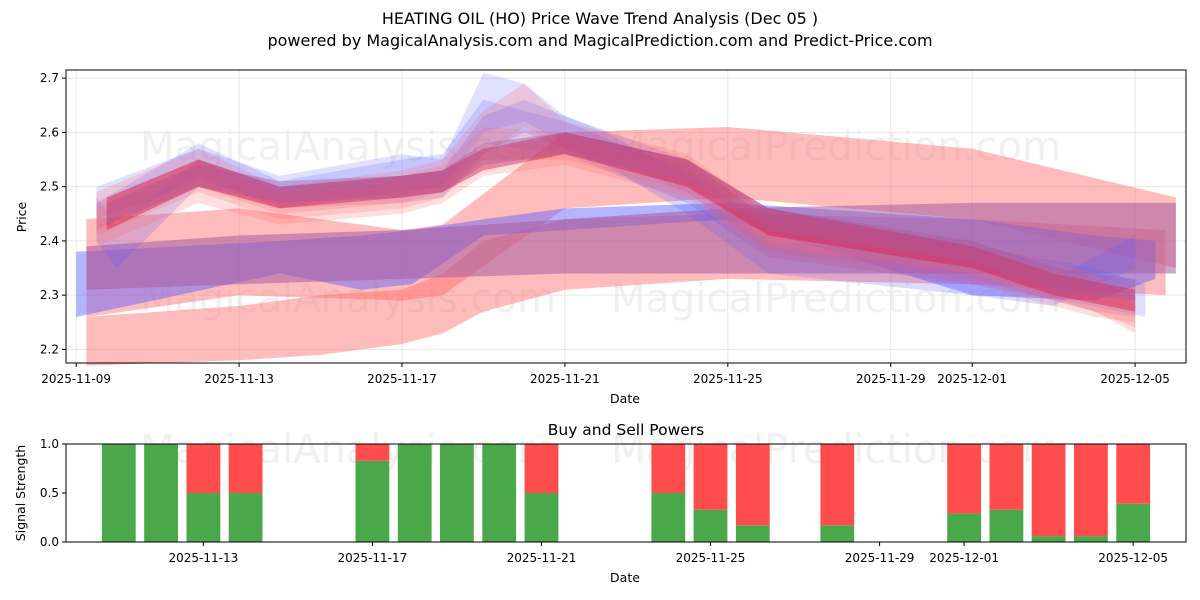  What do you see at coordinates (49, 132) in the screenshot?
I see `price-y-tick-label: 2.6` at bounding box center [49, 132].